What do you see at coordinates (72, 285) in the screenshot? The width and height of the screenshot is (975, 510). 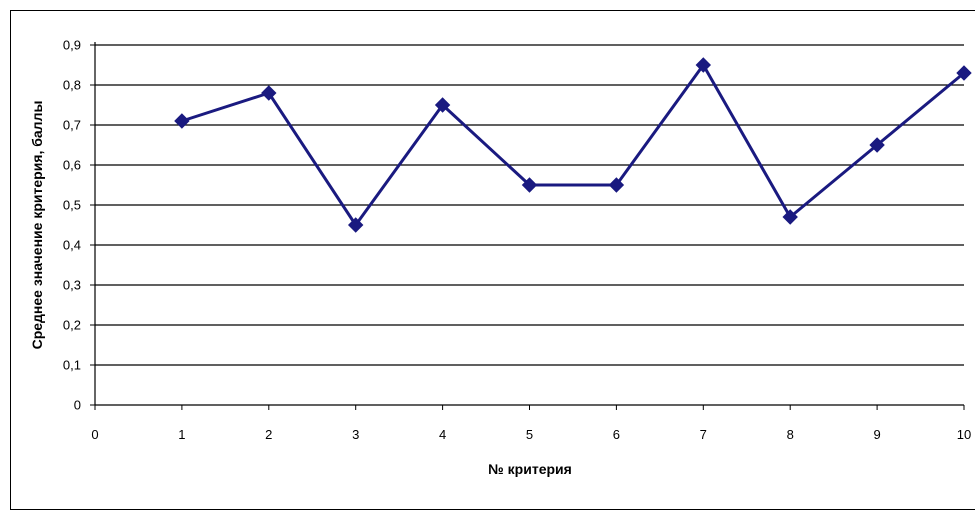 I see `y-tick-label: 0,3` at bounding box center [72, 285].